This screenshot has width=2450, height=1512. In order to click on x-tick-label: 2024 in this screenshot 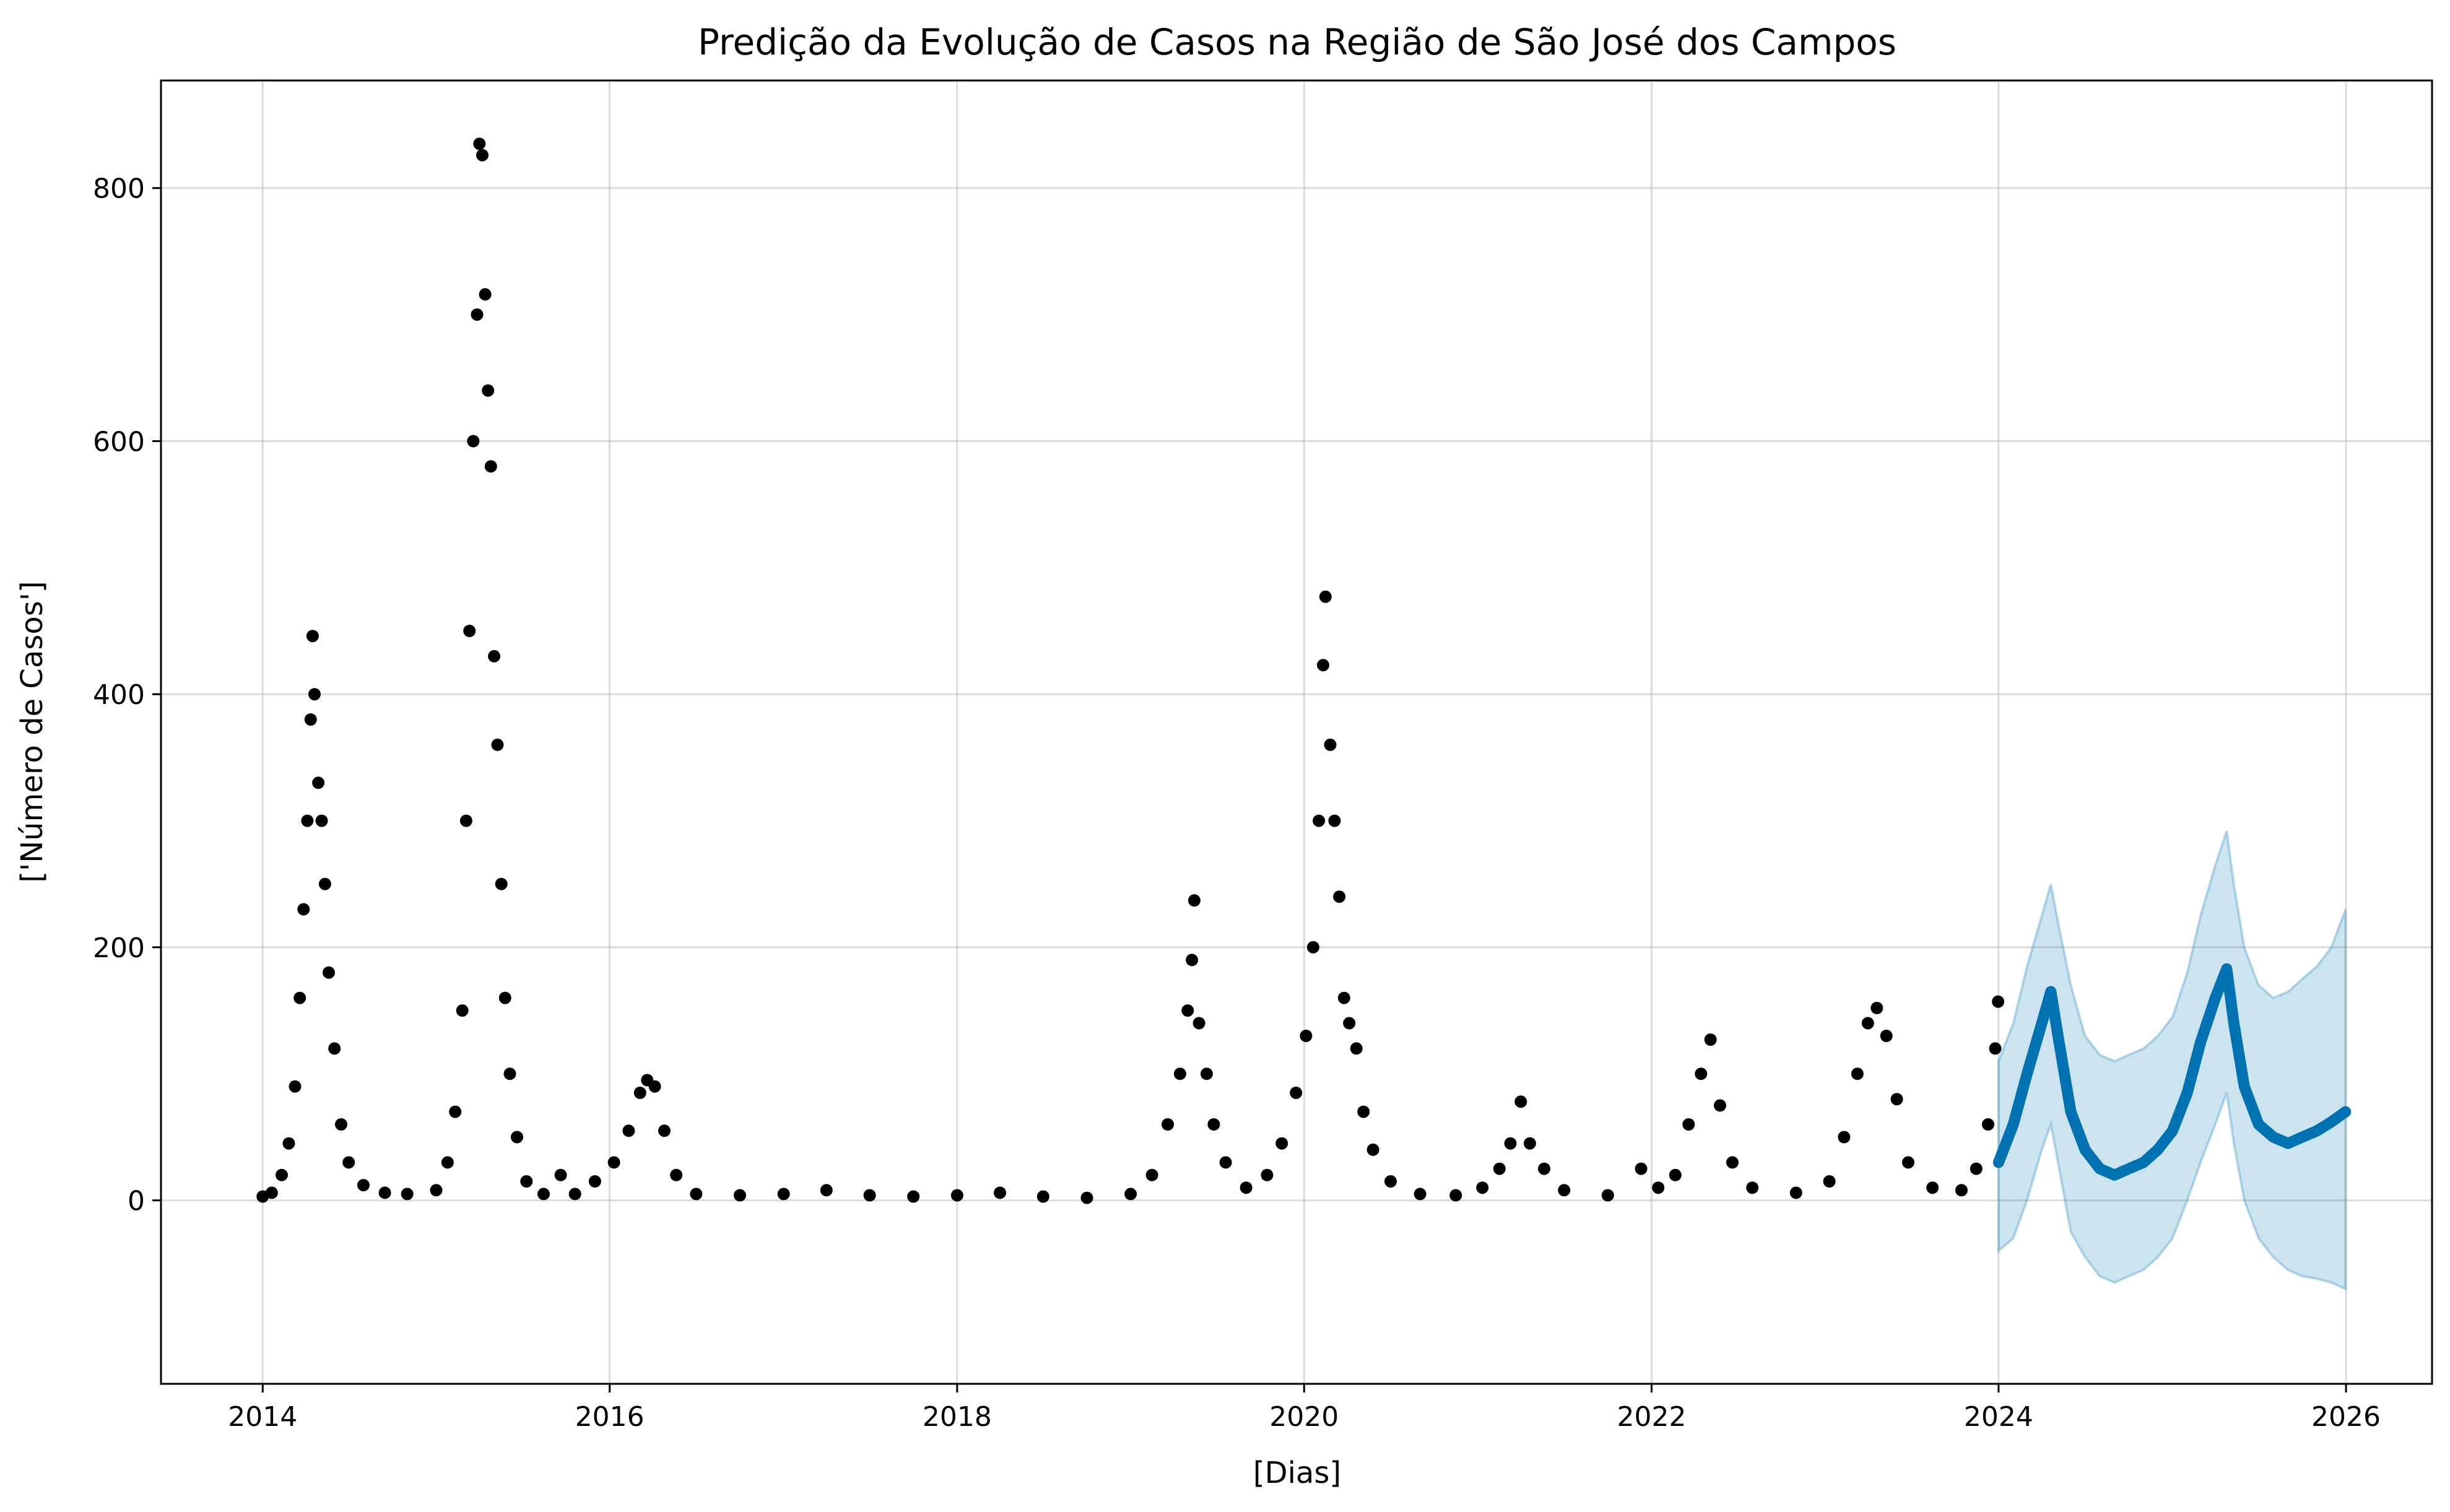, I will do `click(1998, 1417)`.